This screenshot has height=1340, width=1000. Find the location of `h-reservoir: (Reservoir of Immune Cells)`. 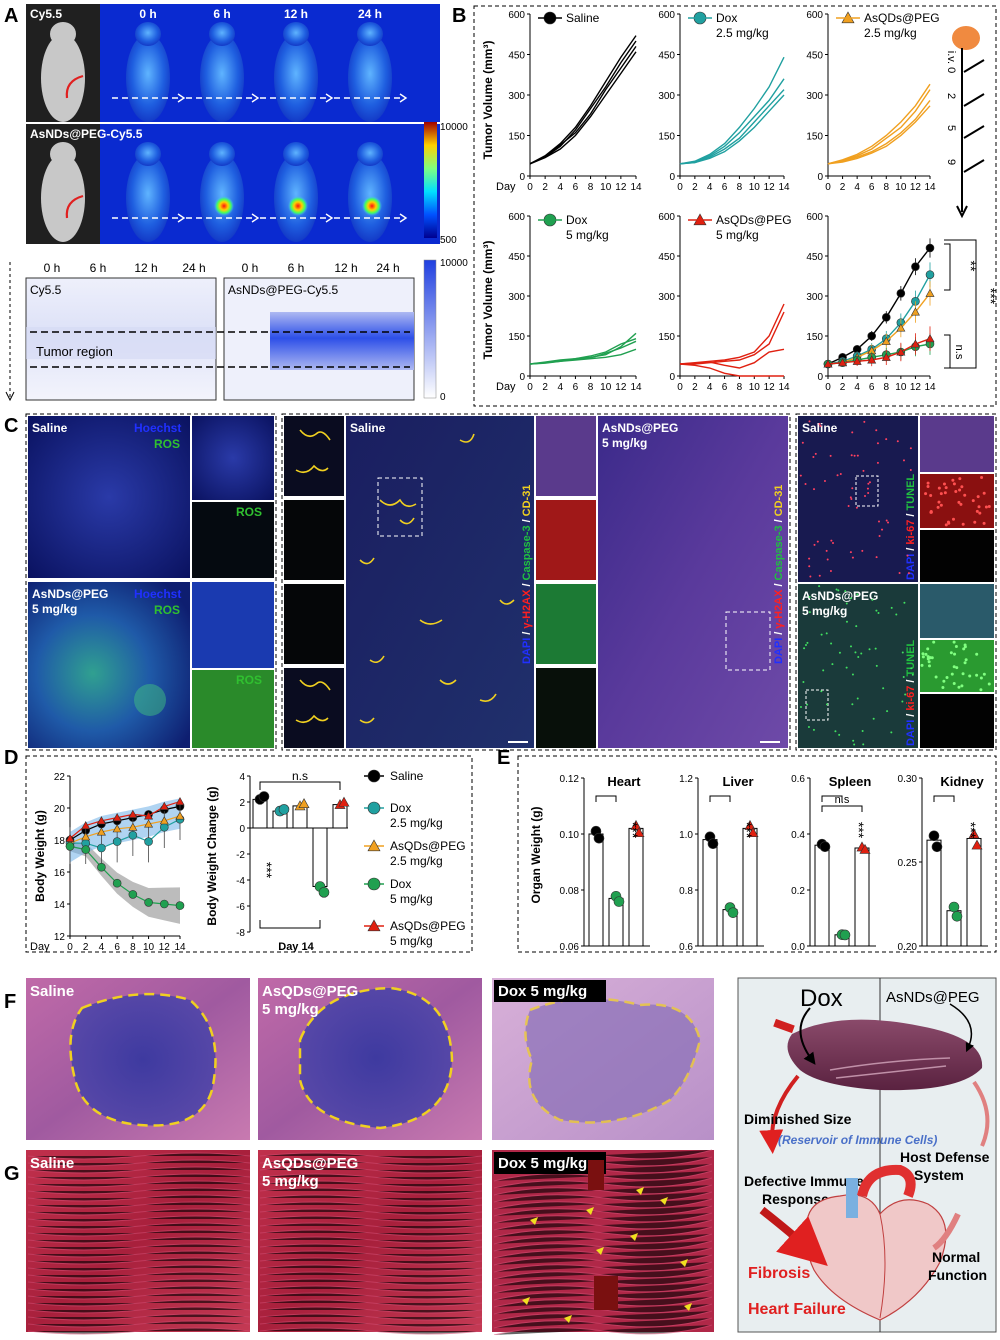

h-reservoir: (Reservoir of Immune Cells) is located at coordinates (857, 1140).